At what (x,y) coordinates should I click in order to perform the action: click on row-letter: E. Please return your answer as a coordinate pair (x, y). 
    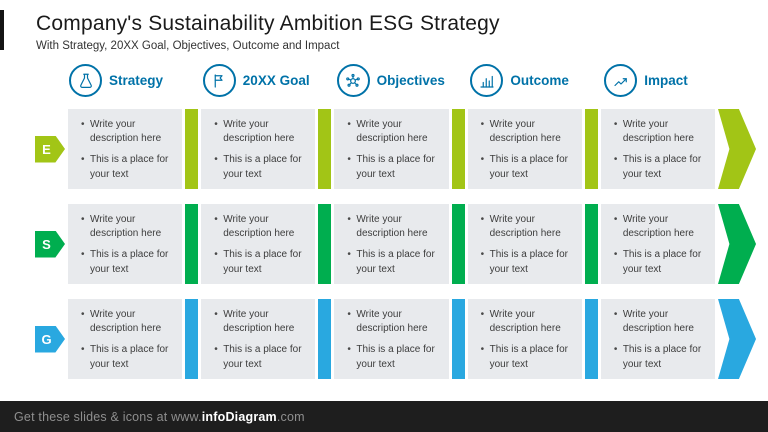
    Looking at the image, I should click on (46, 149).